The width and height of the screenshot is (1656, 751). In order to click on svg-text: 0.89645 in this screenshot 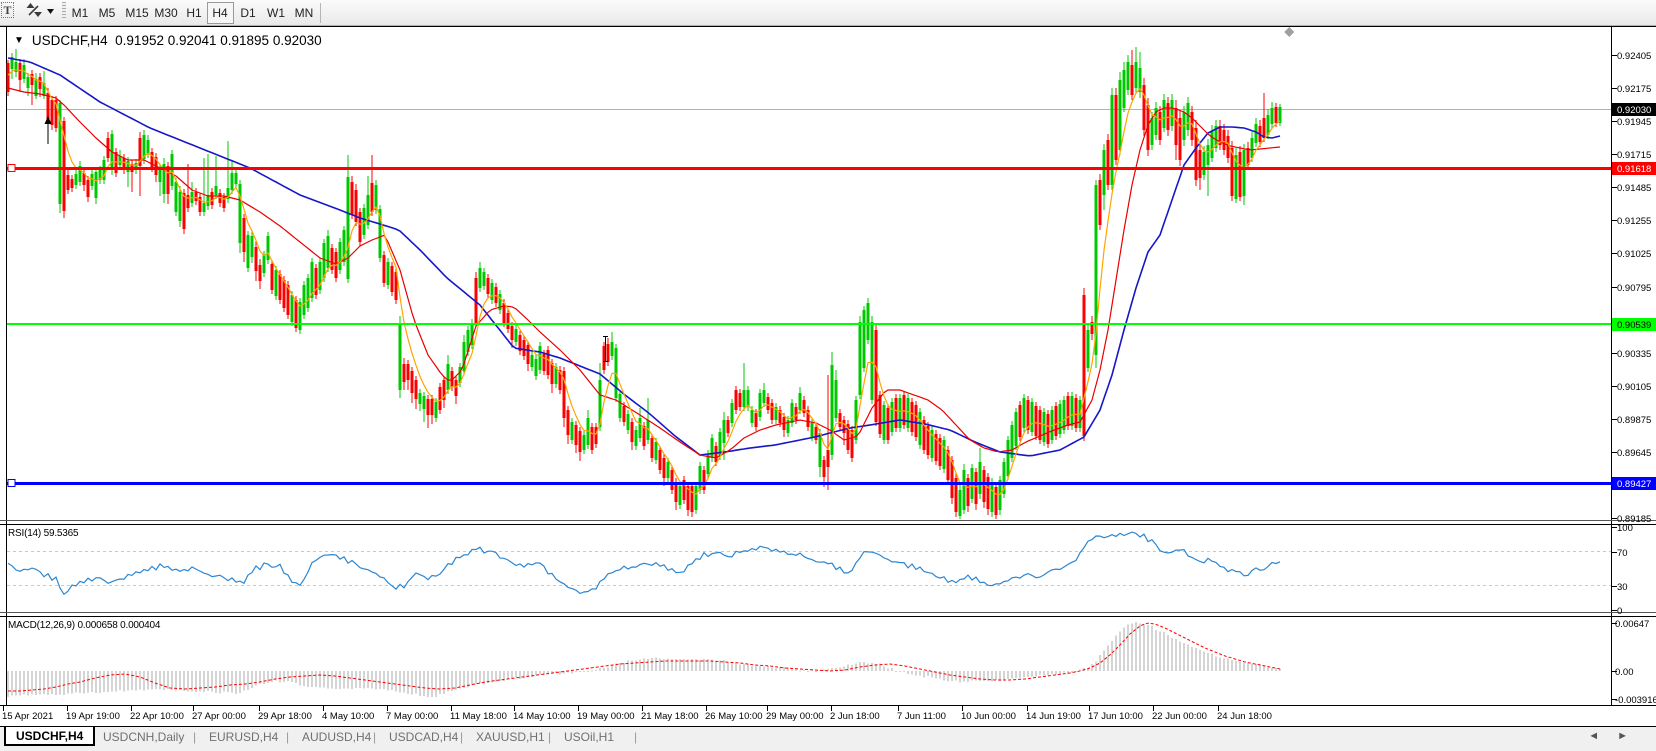, I will do `click(1634, 453)`.